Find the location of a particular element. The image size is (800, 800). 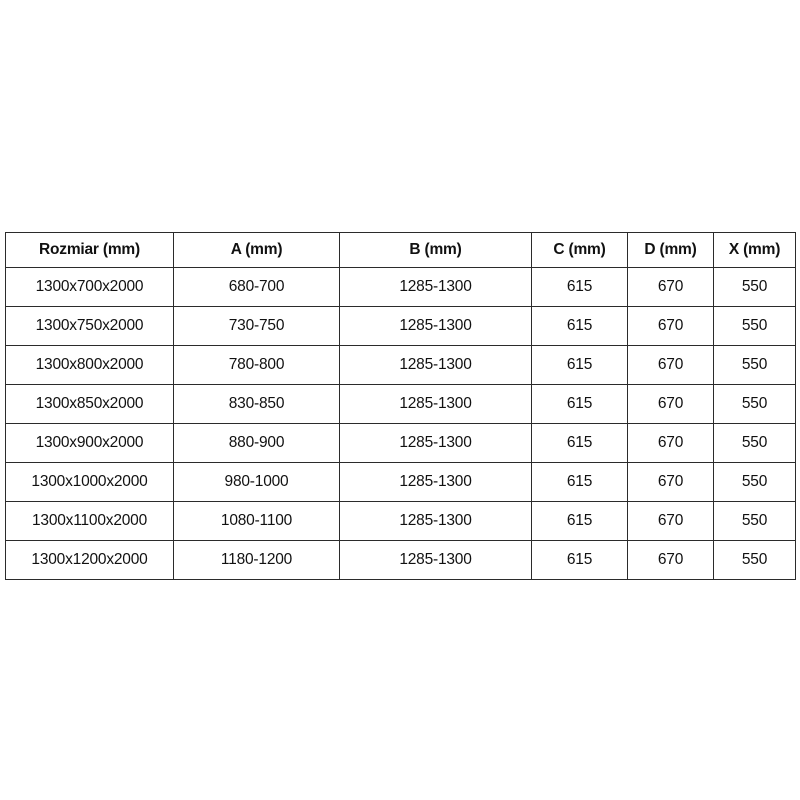

cell-a: 980-1000 is located at coordinates (256, 482).